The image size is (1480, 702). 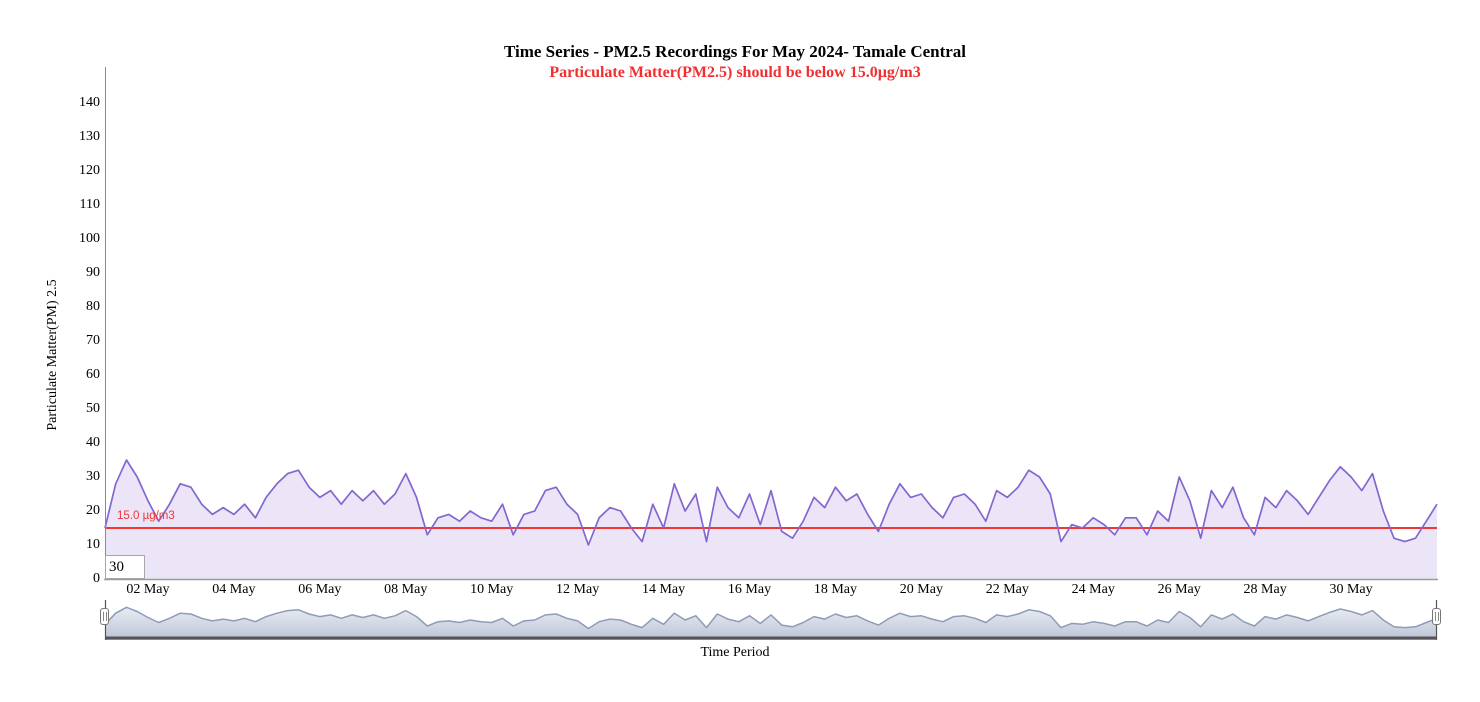 I want to click on threshold-label: 15.0 µg/m3, so click(x=146, y=516).